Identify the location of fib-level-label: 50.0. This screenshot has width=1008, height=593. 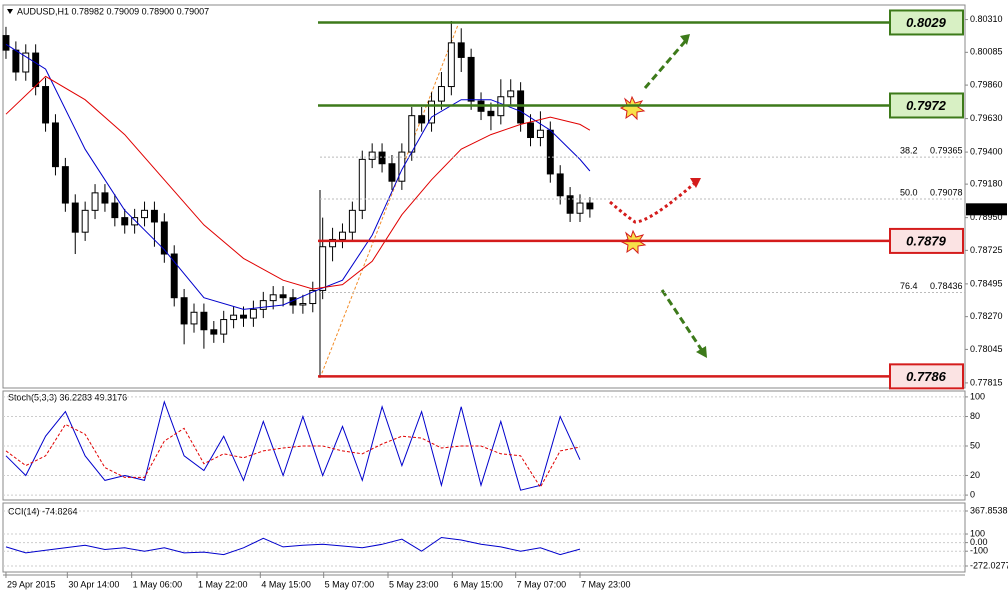
(909, 192).